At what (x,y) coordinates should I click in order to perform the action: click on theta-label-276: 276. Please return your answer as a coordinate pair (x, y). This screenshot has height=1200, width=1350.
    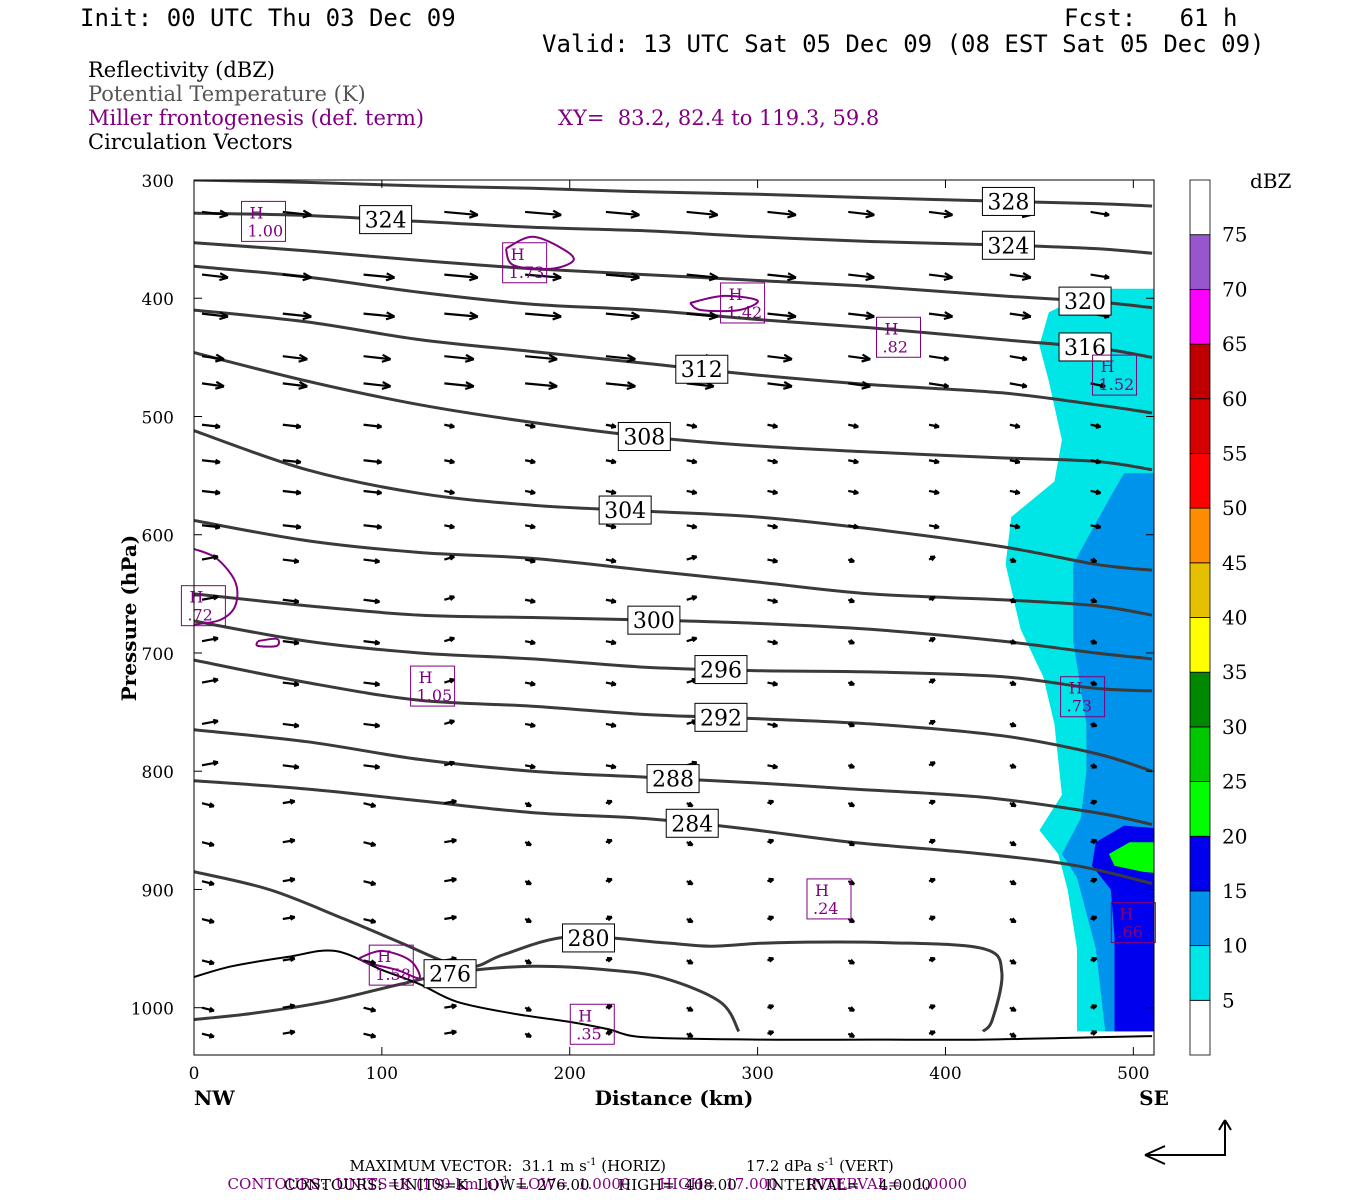
    Looking at the image, I should click on (450, 974).